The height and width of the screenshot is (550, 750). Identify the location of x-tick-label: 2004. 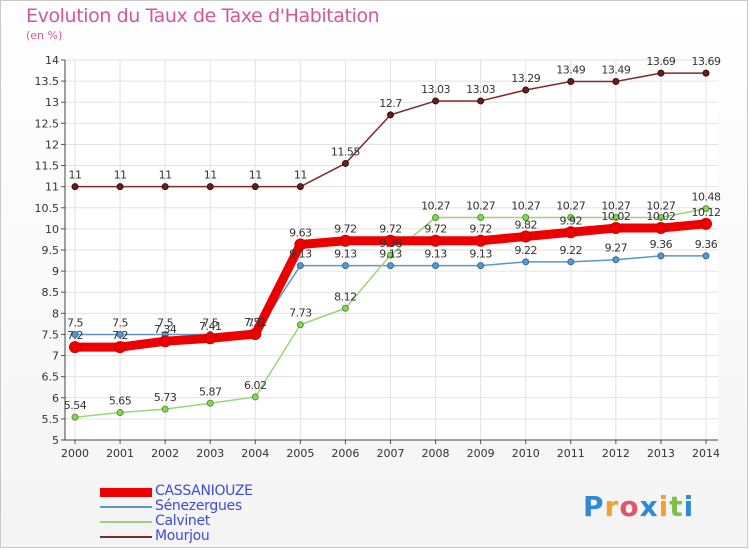
(255, 453).